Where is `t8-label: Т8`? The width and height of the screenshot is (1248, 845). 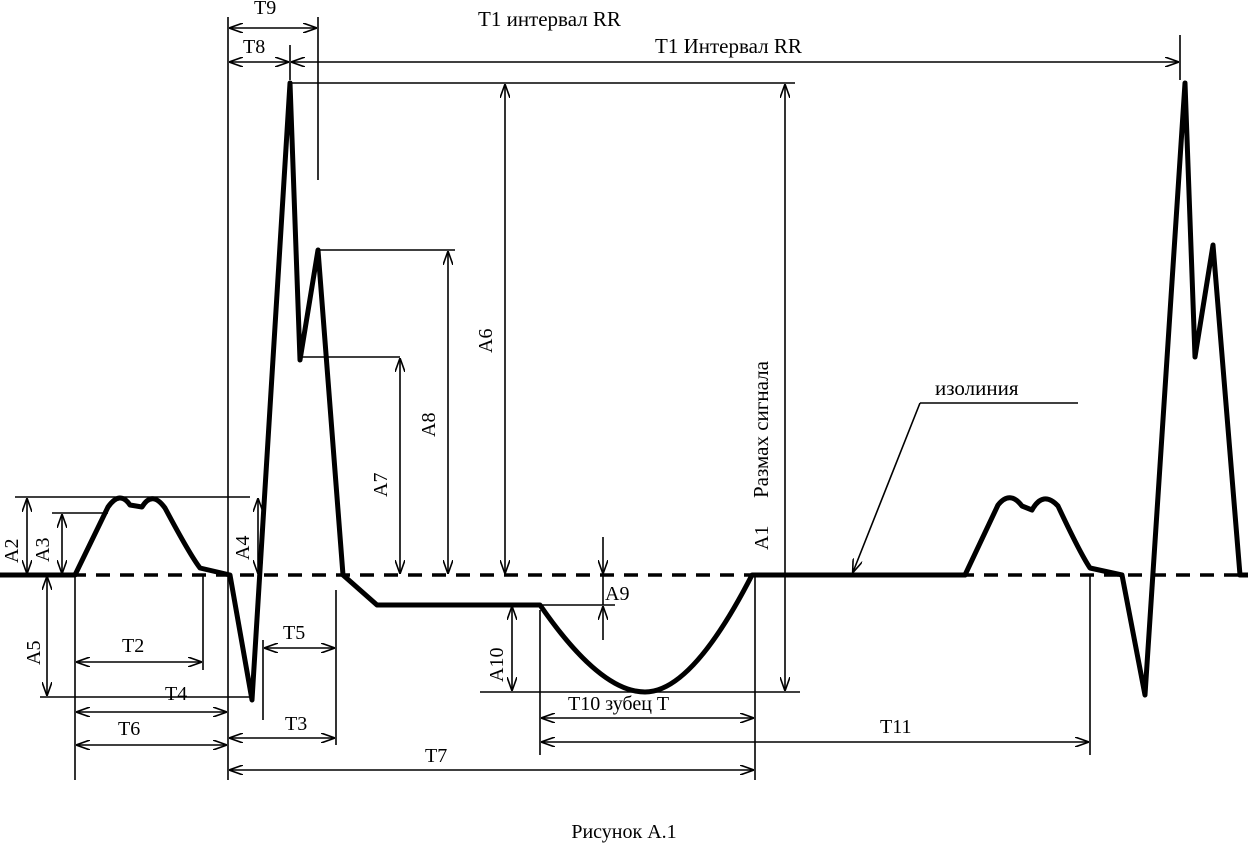 t8-label: Т8 is located at coordinates (254, 47).